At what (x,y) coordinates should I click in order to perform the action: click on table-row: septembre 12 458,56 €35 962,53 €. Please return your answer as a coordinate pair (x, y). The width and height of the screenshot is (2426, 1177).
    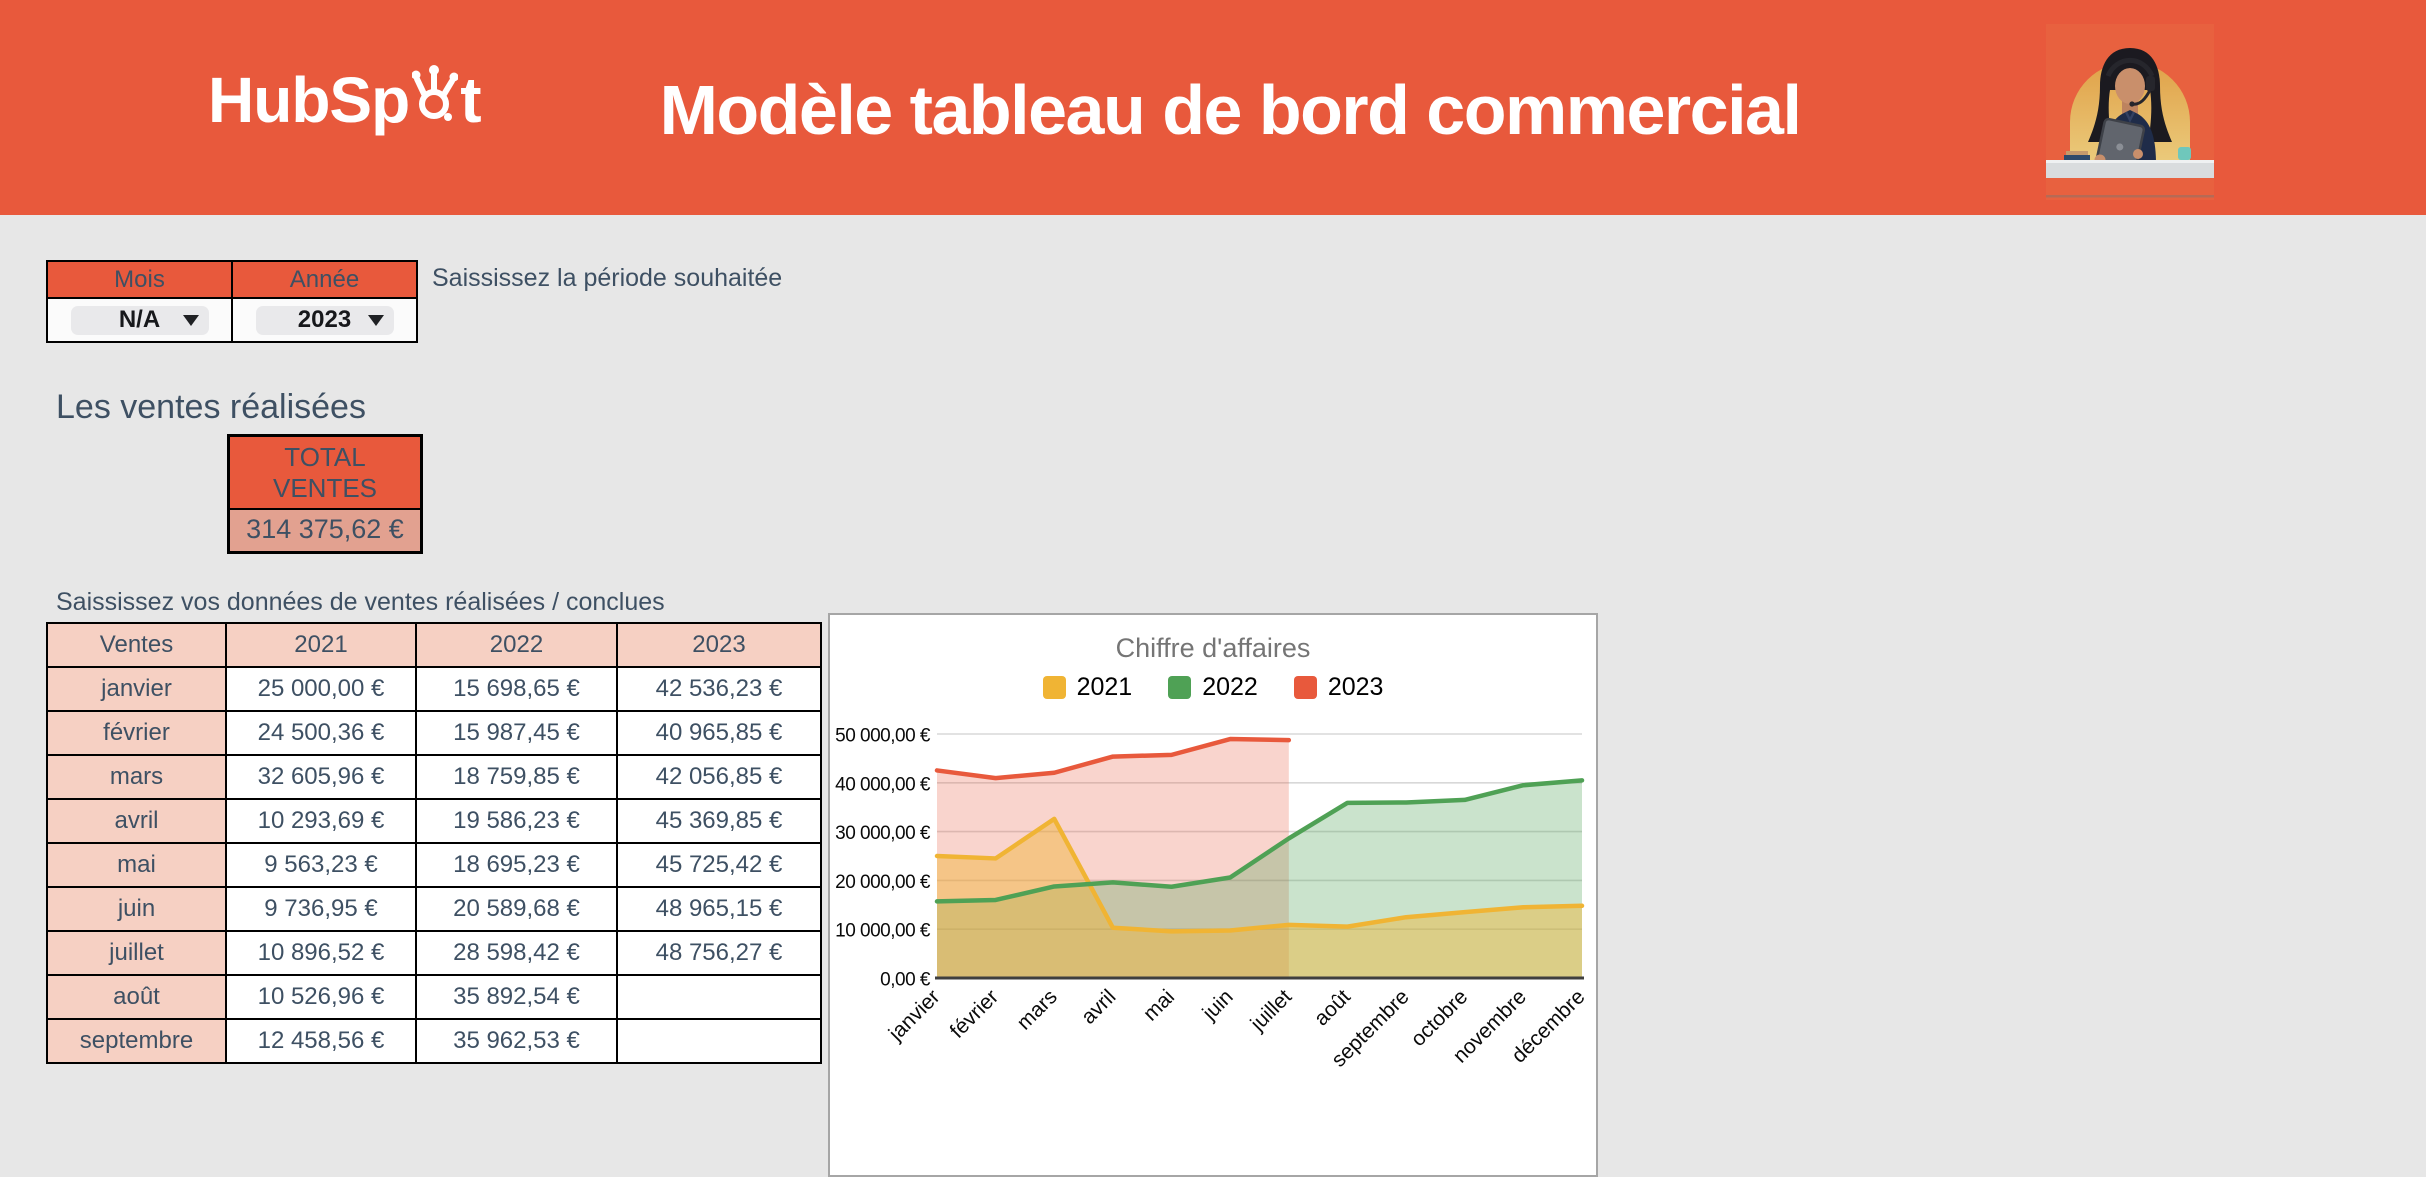
    Looking at the image, I should click on (434, 1041).